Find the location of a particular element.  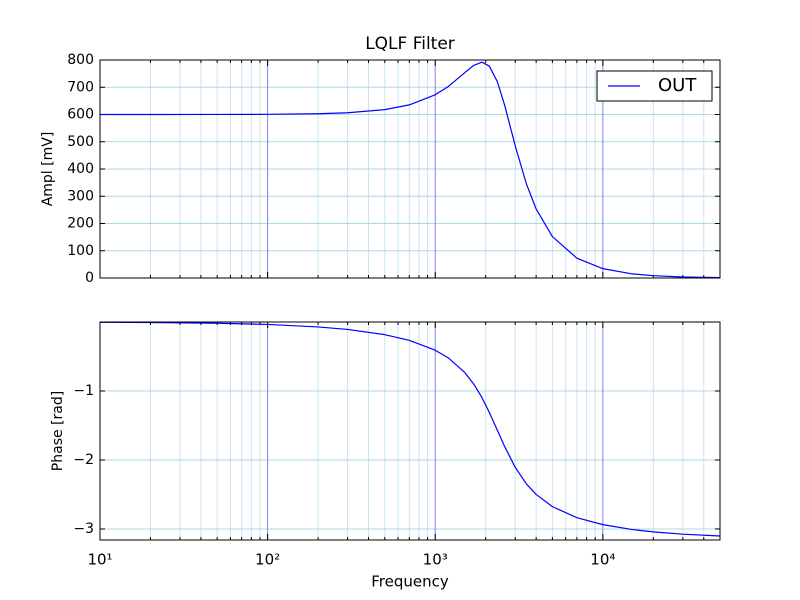

y-tick-label: −2 is located at coordinates (83, 460).